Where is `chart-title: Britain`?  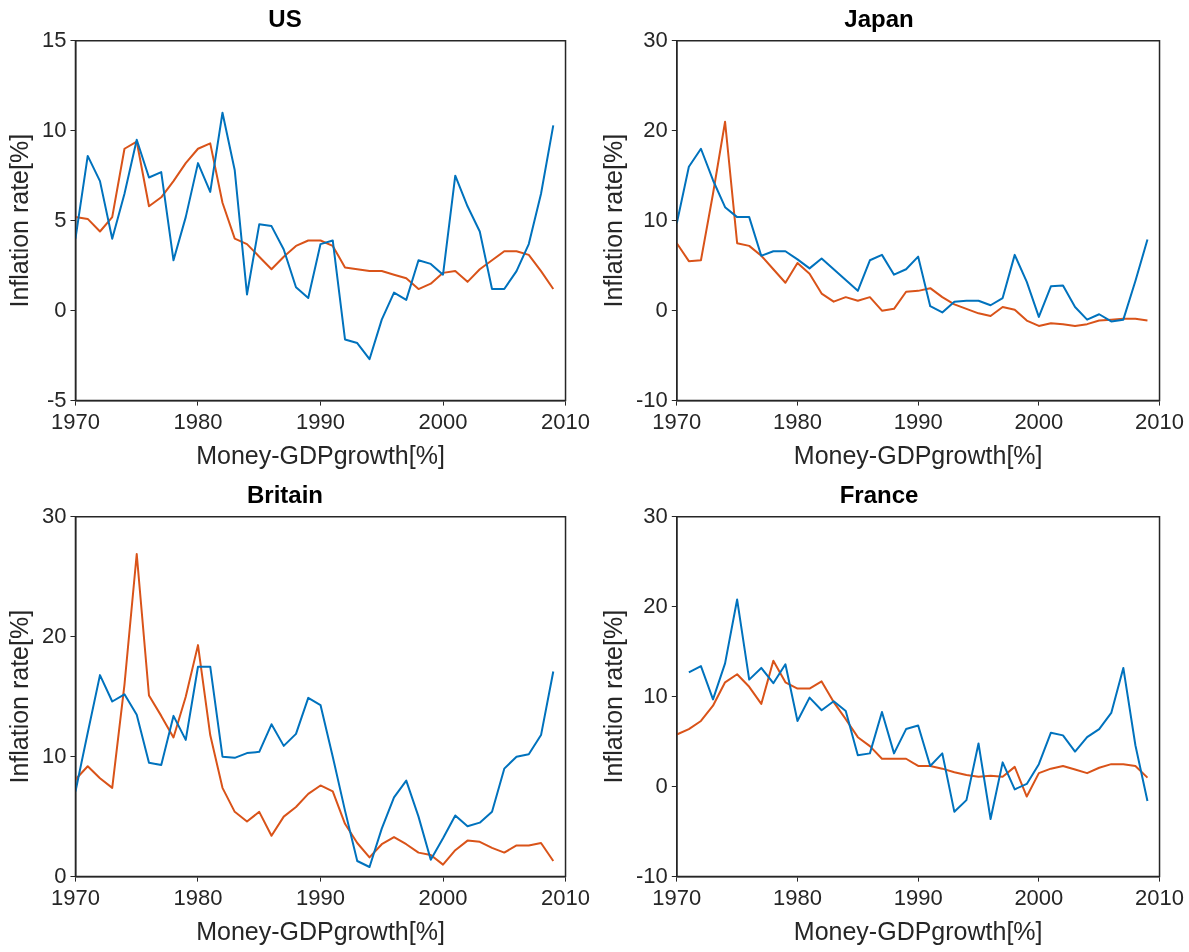
chart-title: Britain is located at coordinates (285, 495).